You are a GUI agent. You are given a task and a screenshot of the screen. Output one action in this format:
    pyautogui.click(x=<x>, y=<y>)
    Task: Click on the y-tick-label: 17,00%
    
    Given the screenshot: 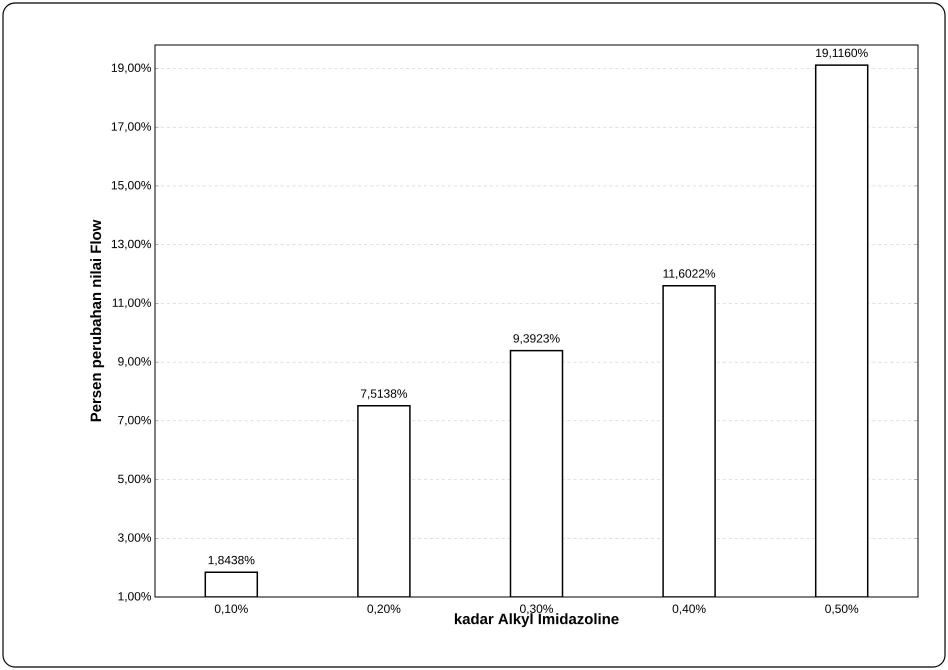 What is the action you would take?
    pyautogui.click(x=132, y=127)
    